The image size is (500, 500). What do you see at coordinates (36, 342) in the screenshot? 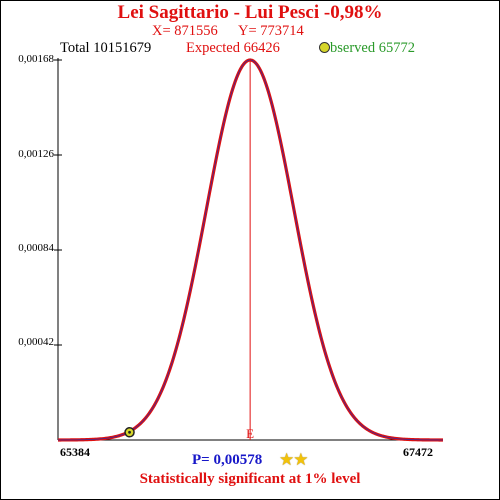
I see `y-tick-label: 0,00042` at bounding box center [36, 342].